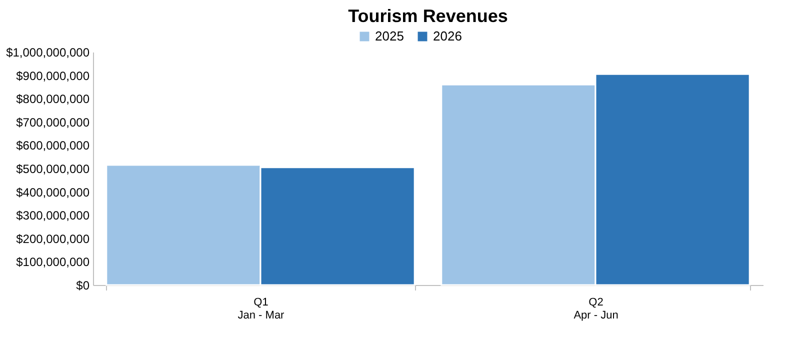 The image size is (800, 343). Describe the element at coordinates (53, 122) in the screenshot. I see `y-tick-label: $700,000,000` at that location.